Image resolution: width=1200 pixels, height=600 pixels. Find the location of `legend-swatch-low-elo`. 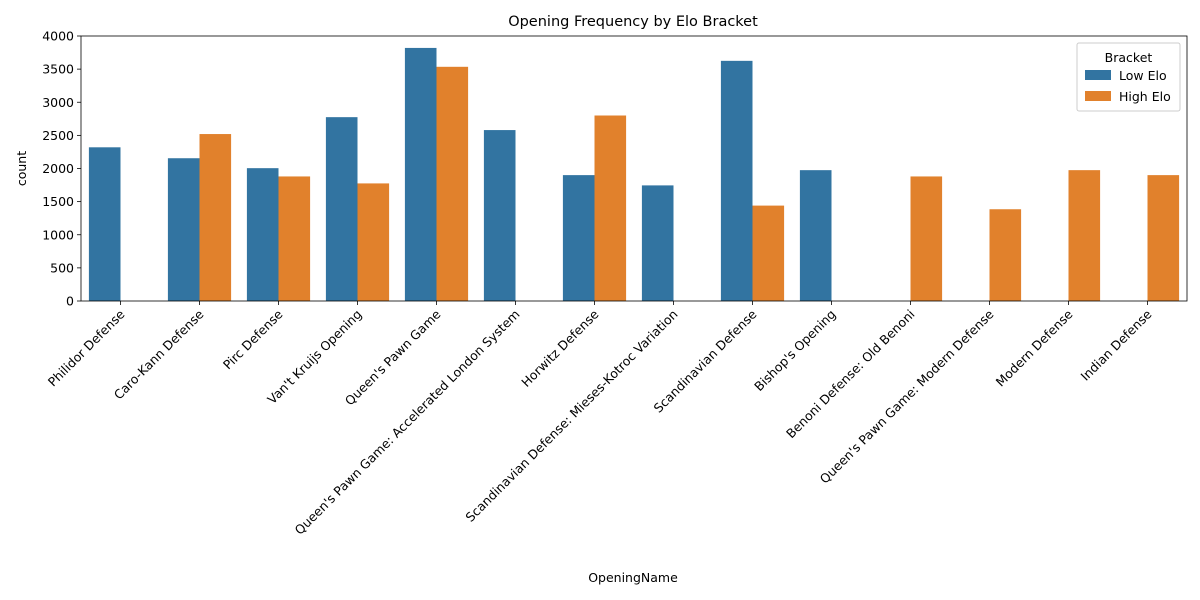

legend-swatch-low-elo is located at coordinates (1098, 75).